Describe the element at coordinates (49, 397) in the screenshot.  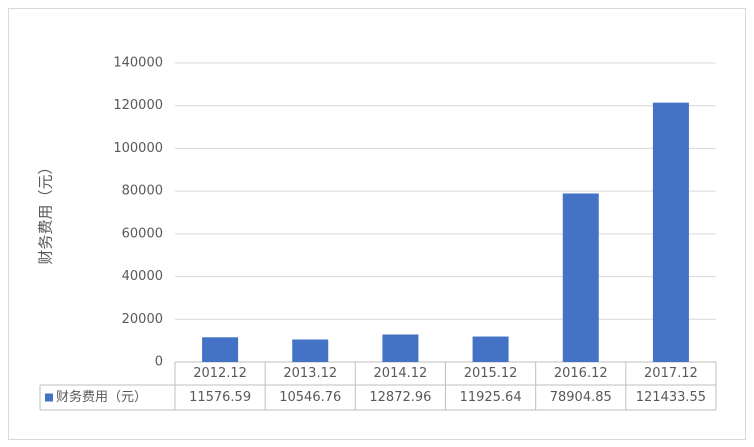
I see `legend-swatch` at that location.